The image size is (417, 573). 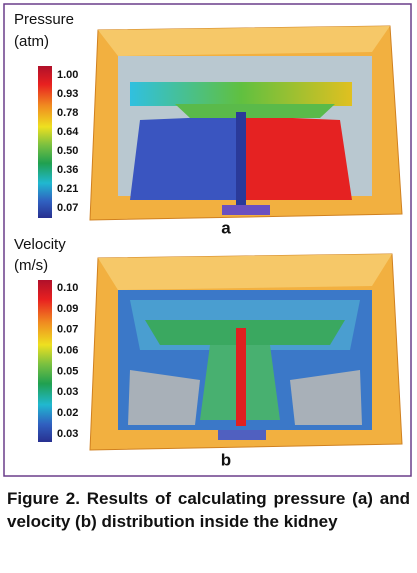 What do you see at coordinates (67, 151) in the screenshot?
I see `scale-label: 0.50` at bounding box center [67, 151].